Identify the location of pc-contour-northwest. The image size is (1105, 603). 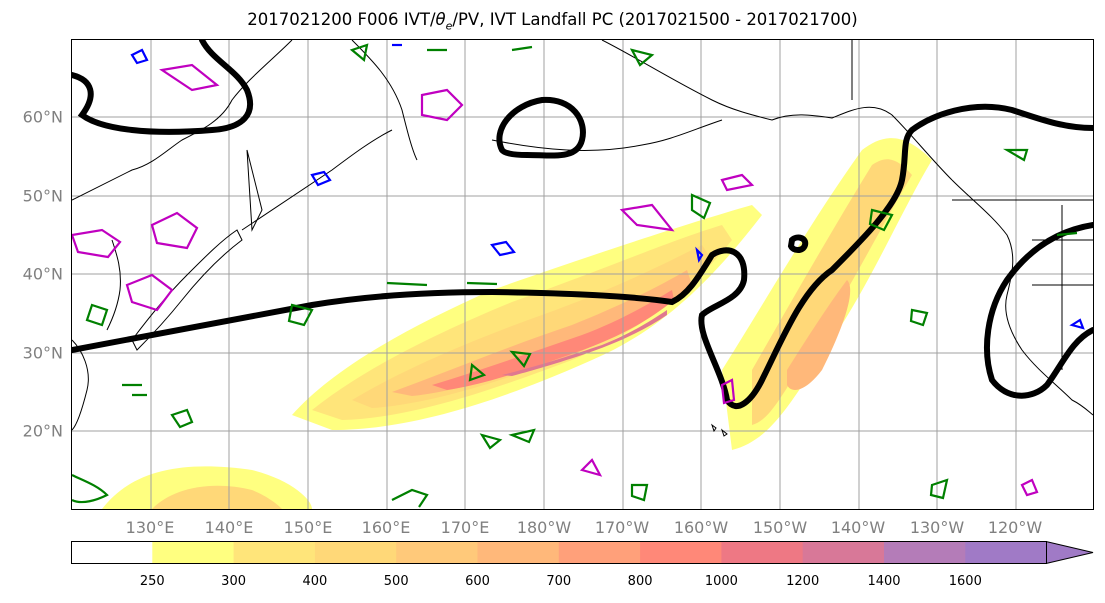
(163, 87).